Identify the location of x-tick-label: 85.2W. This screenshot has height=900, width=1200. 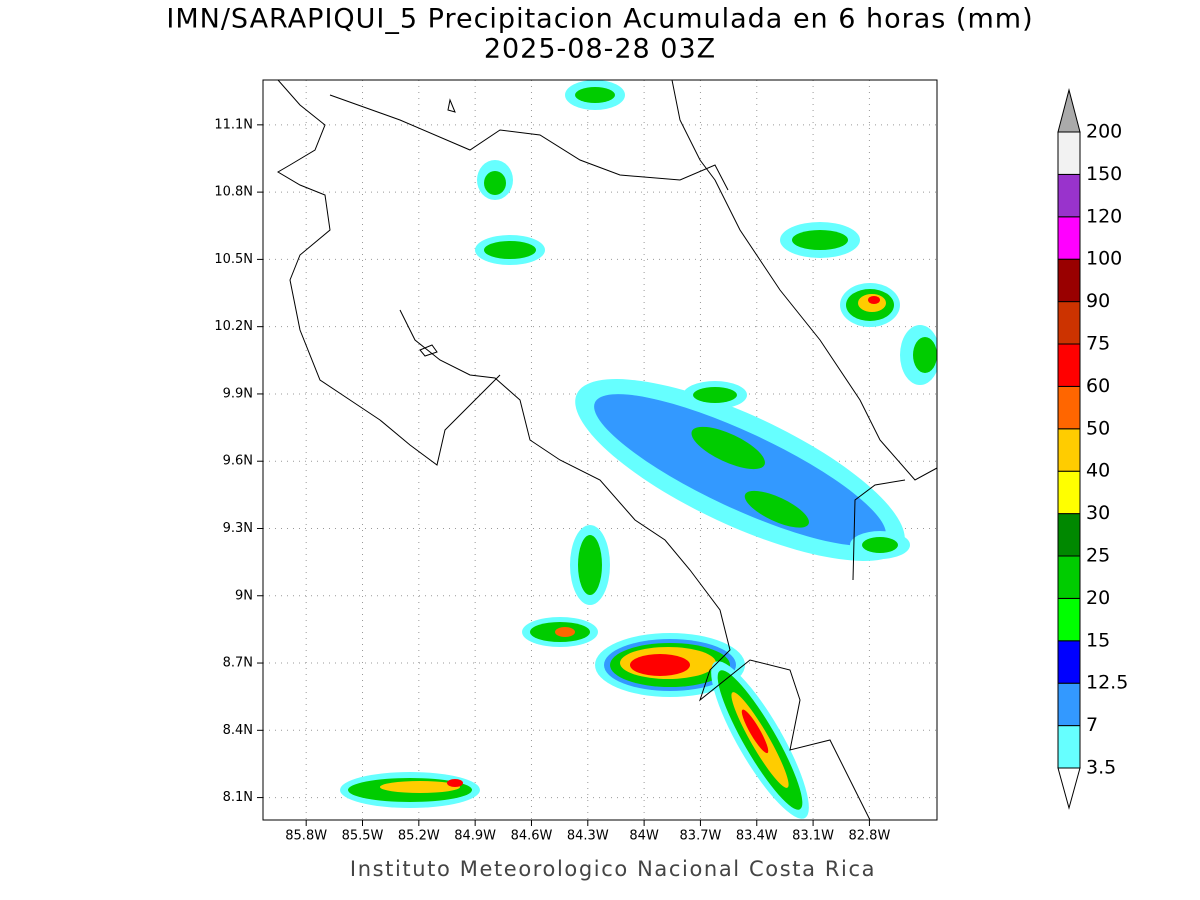
(419, 836).